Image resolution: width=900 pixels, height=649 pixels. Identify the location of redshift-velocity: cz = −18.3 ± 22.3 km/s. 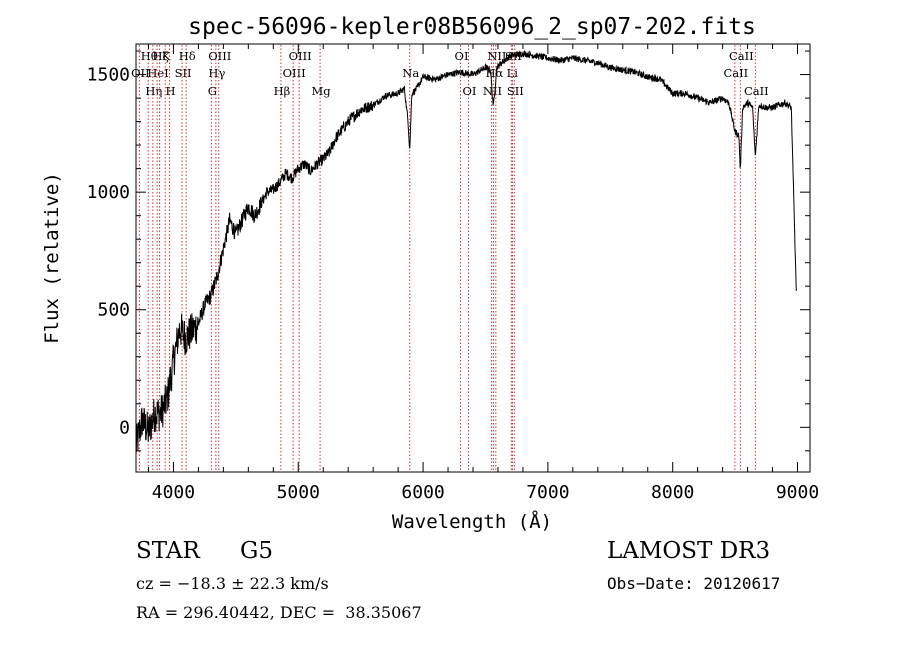
(232, 583).